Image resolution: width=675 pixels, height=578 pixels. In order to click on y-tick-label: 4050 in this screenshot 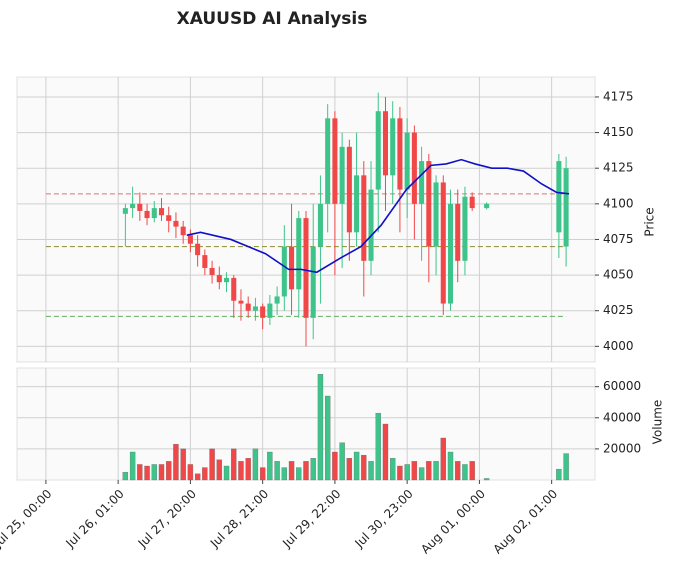, I will do `click(618, 275)`.